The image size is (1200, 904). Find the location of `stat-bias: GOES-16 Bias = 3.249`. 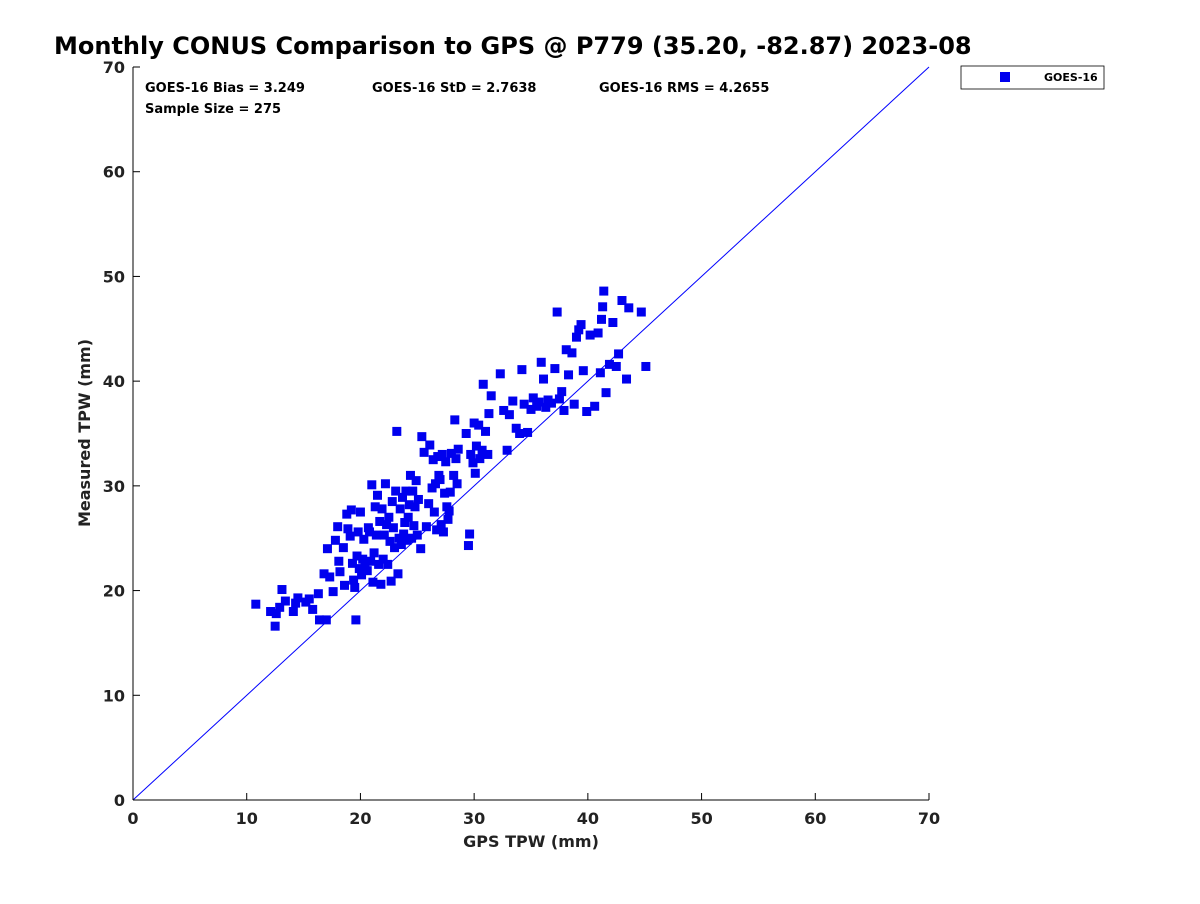

stat-bias: GOES-16 Bias = 3.249 is located at coordinates (225, 88).